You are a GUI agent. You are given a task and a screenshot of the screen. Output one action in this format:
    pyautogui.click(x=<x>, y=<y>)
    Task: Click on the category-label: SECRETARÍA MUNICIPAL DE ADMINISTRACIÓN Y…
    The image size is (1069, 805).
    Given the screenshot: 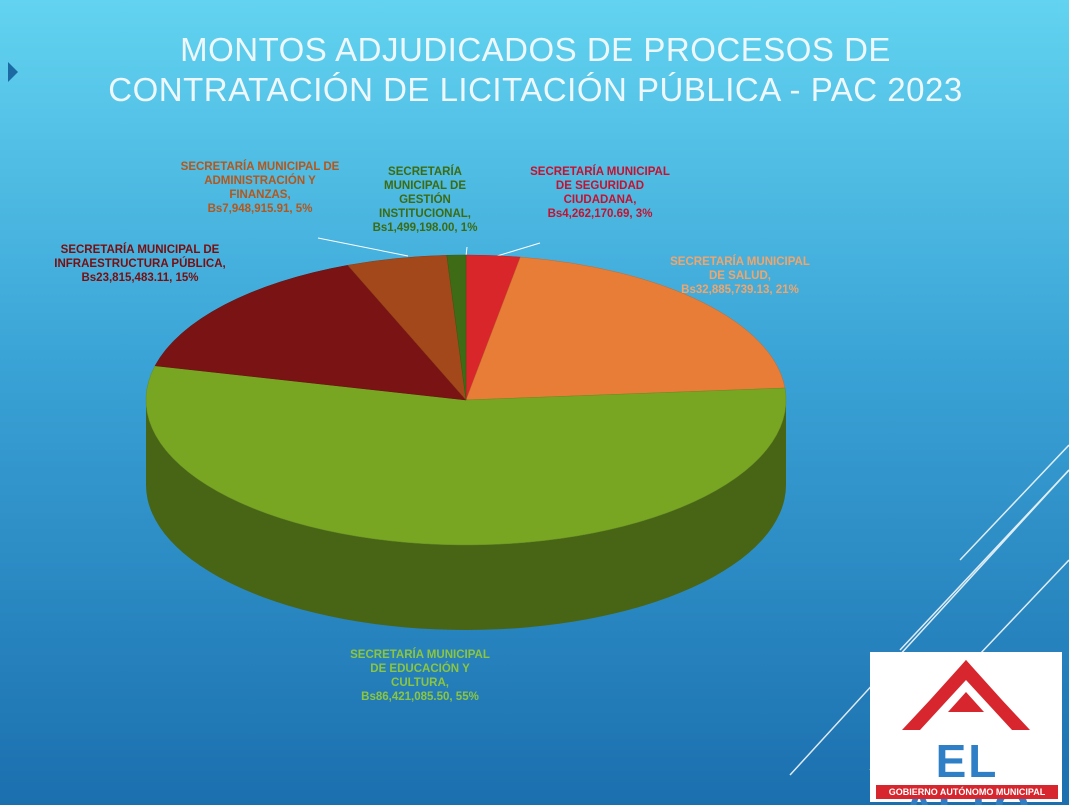 What is the action you would take?
    pyautogui.click(x=260, y=181)
    